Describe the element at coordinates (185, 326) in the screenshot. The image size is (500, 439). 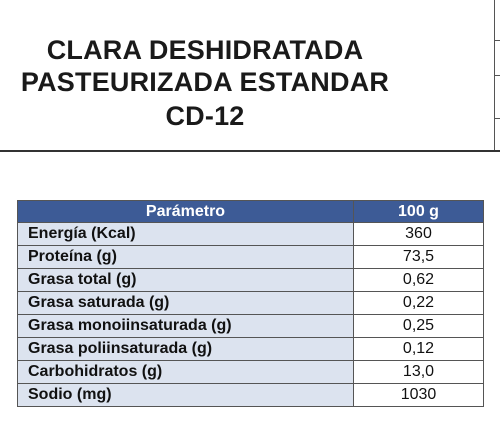
I see `row-param: Grasa monoiinsaturada (g)` at that location.